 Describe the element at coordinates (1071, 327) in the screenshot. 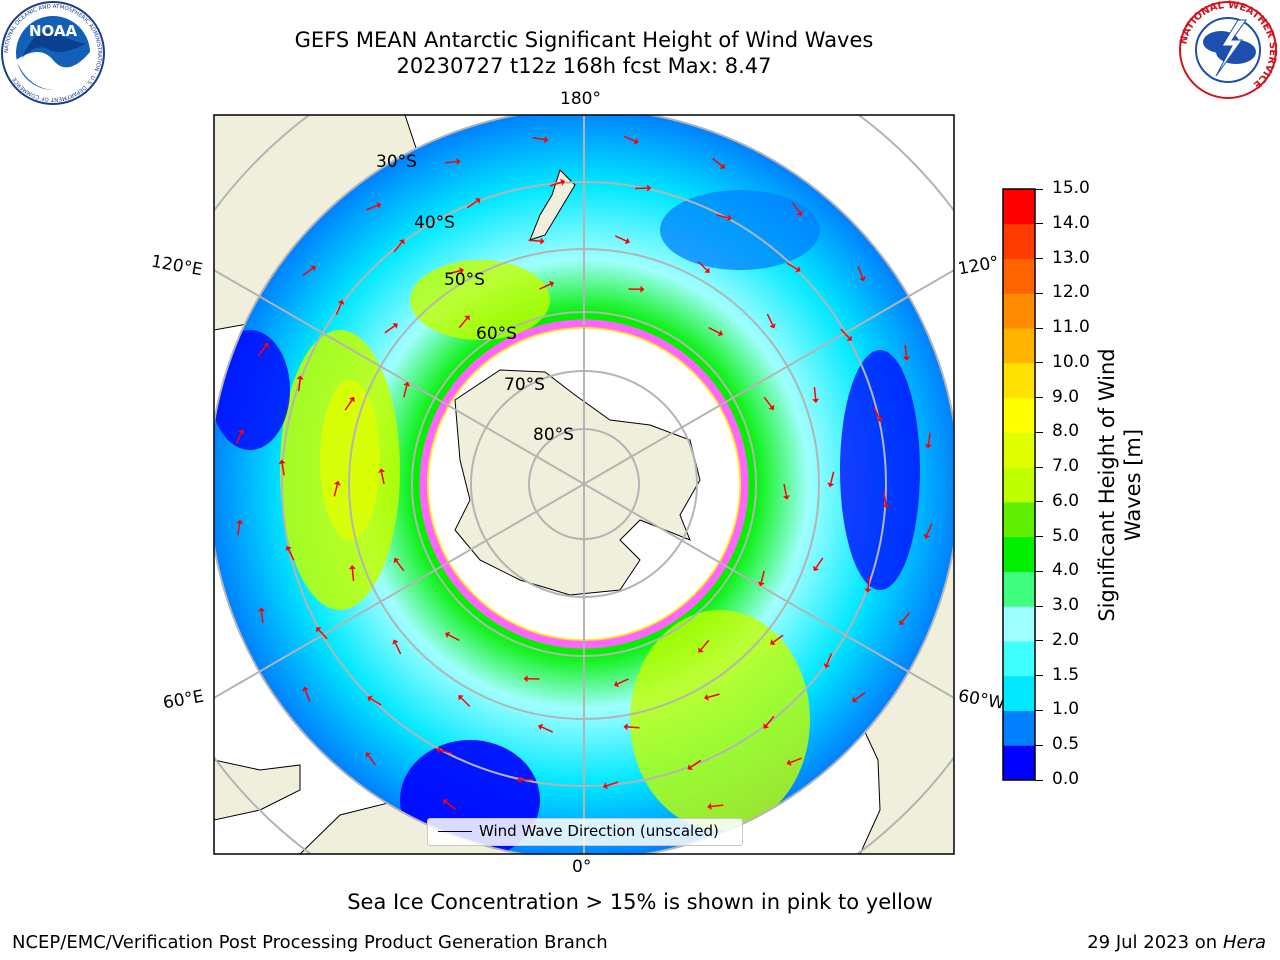

I see `colorbar-tick-label: 11.0` at that location.